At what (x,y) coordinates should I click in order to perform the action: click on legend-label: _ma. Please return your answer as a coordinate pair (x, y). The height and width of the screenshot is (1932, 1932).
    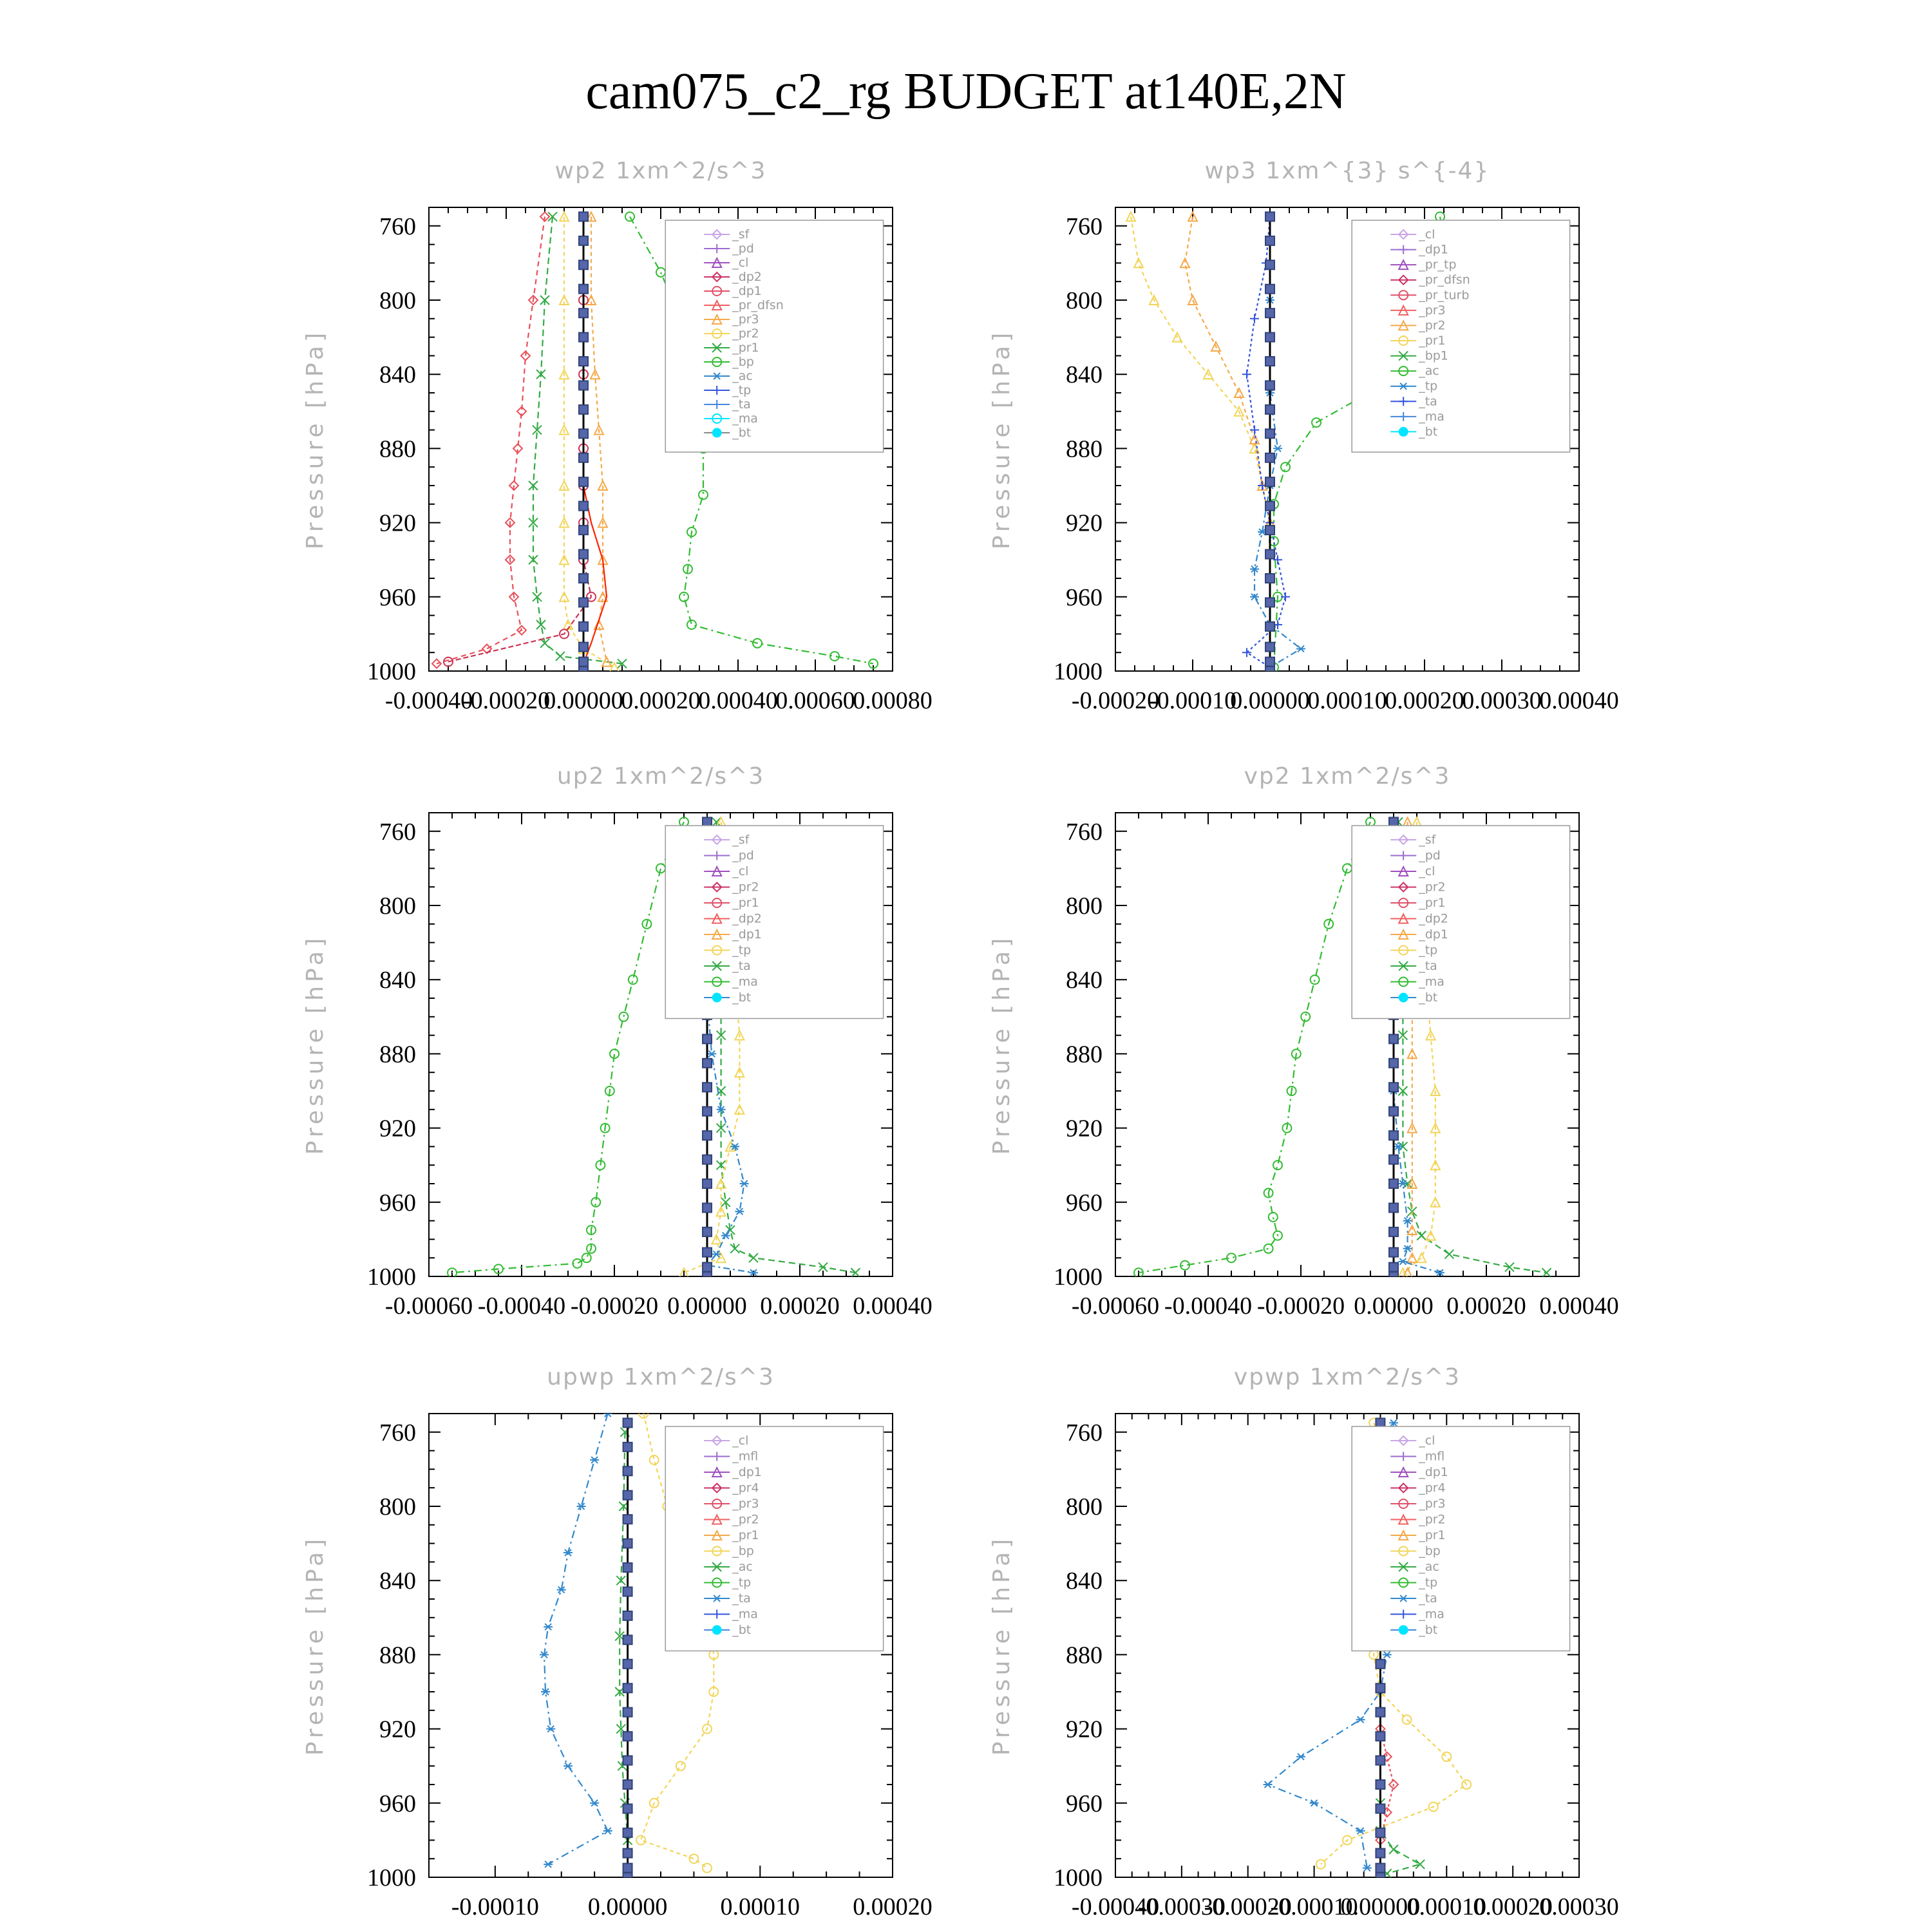
    Looking at the image, I should click on (1431, 417).